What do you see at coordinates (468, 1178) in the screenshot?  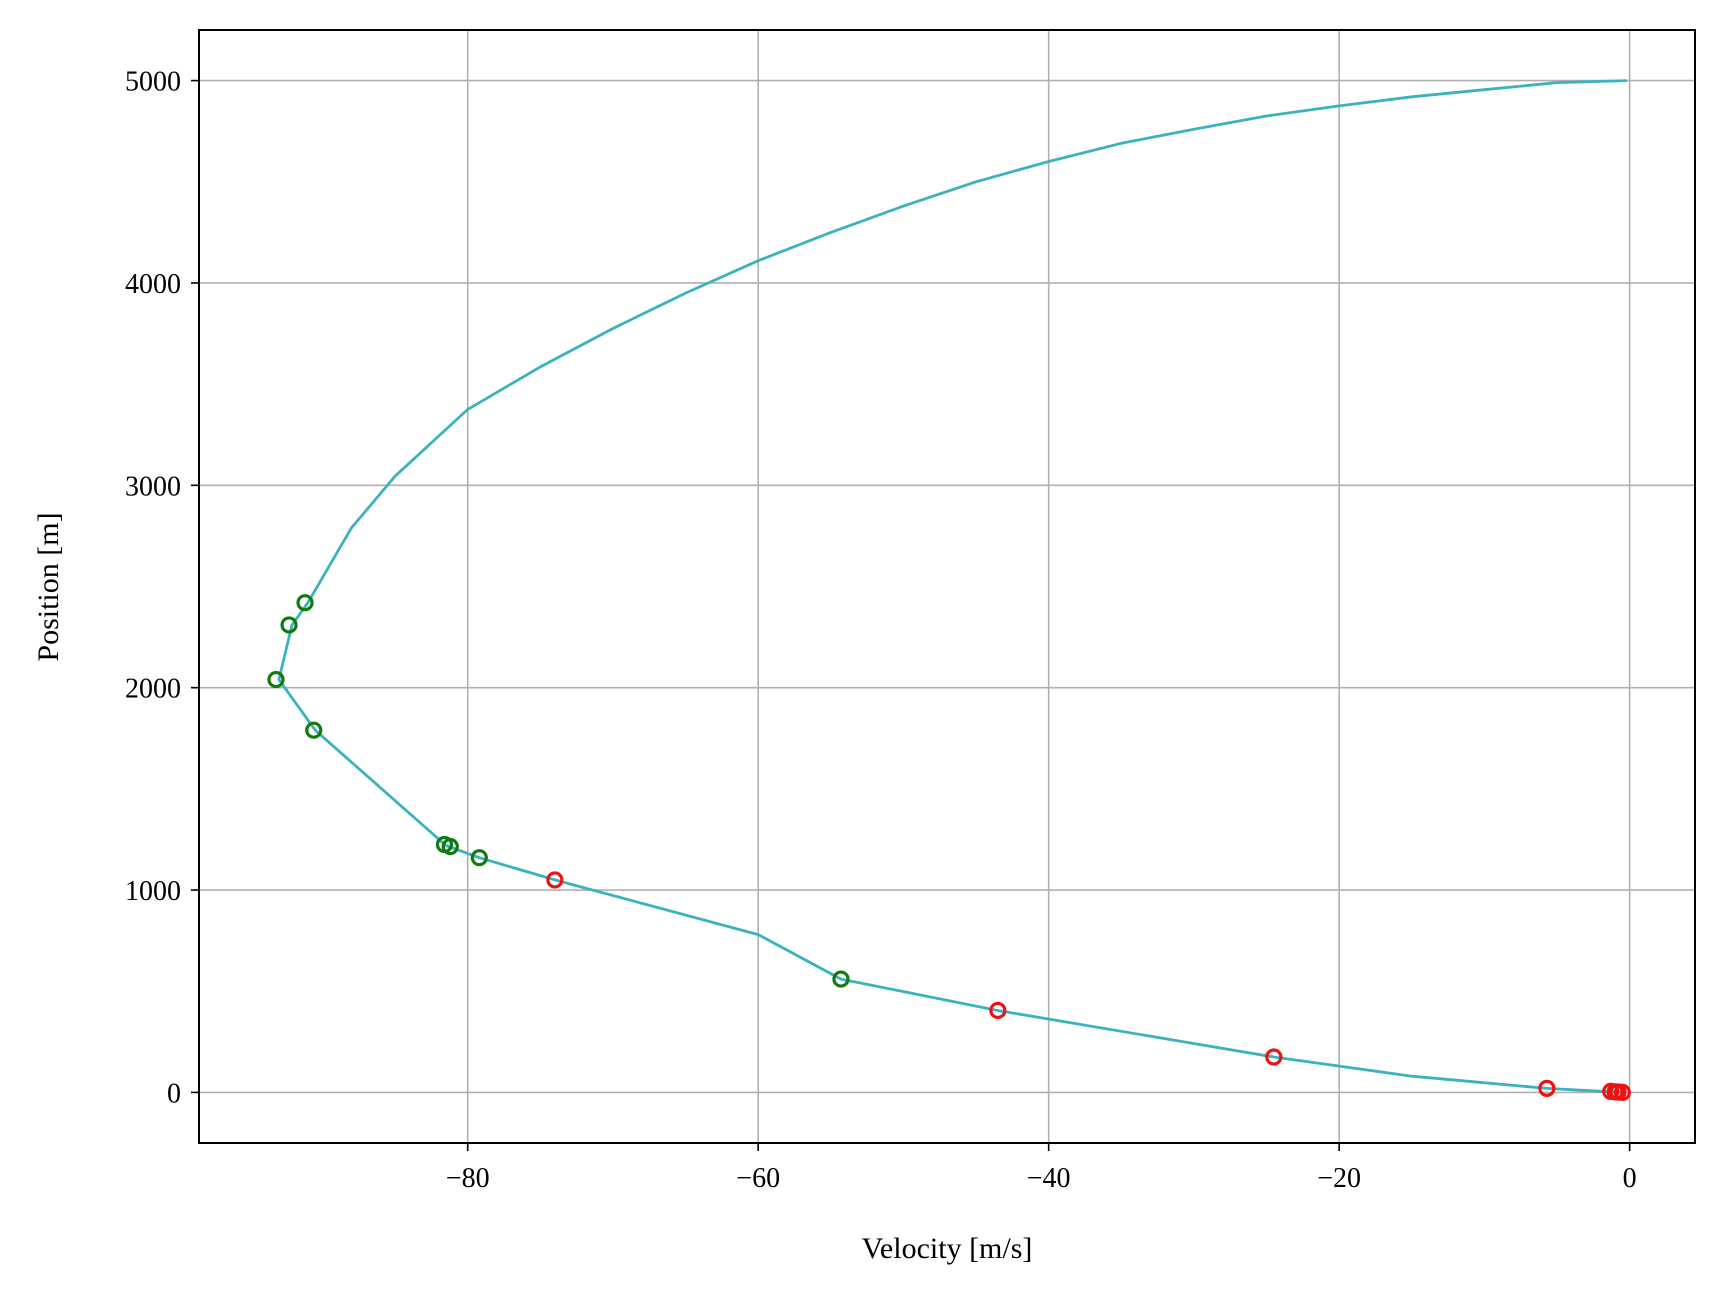 I see `x-tick-label: −80` at bounding box center [468, 1178].